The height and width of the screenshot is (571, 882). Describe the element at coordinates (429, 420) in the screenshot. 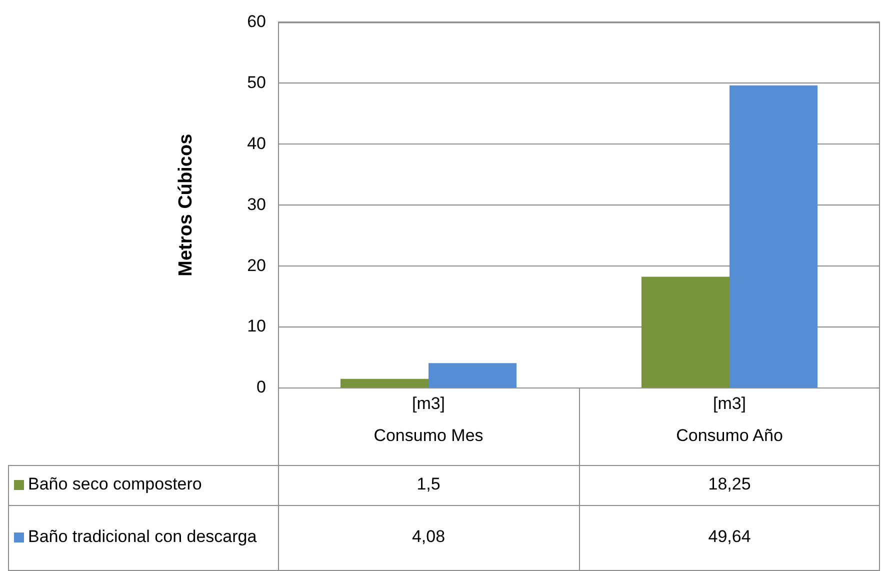

I see `x-tick-label: [m3] Consumo Mes` at that location.